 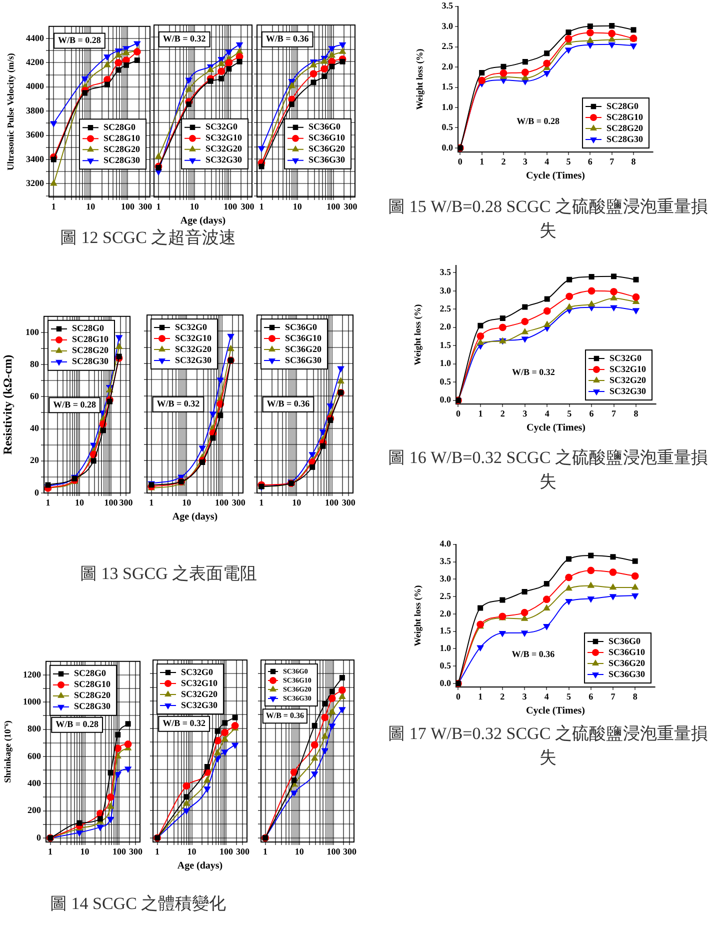 I want to click on y-axis-title: Shrinkage (10⁻⁶), so click(x=7, y=751).